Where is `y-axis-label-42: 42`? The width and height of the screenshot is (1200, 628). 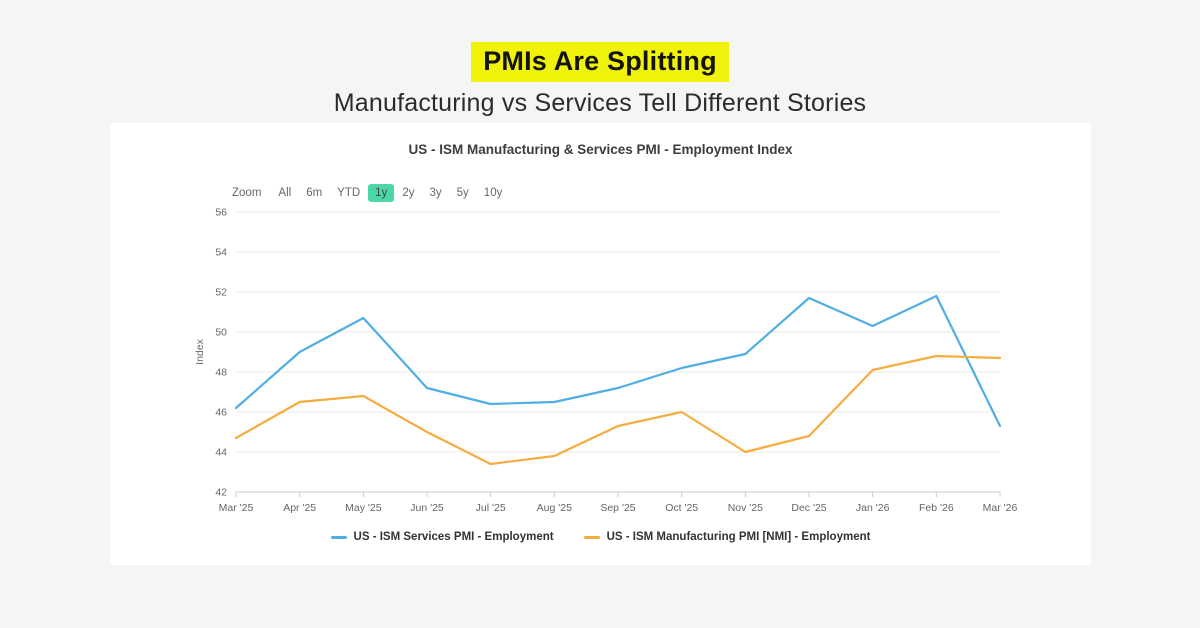 y-axis-label-42: 42 is located at coordinates (221, 493).